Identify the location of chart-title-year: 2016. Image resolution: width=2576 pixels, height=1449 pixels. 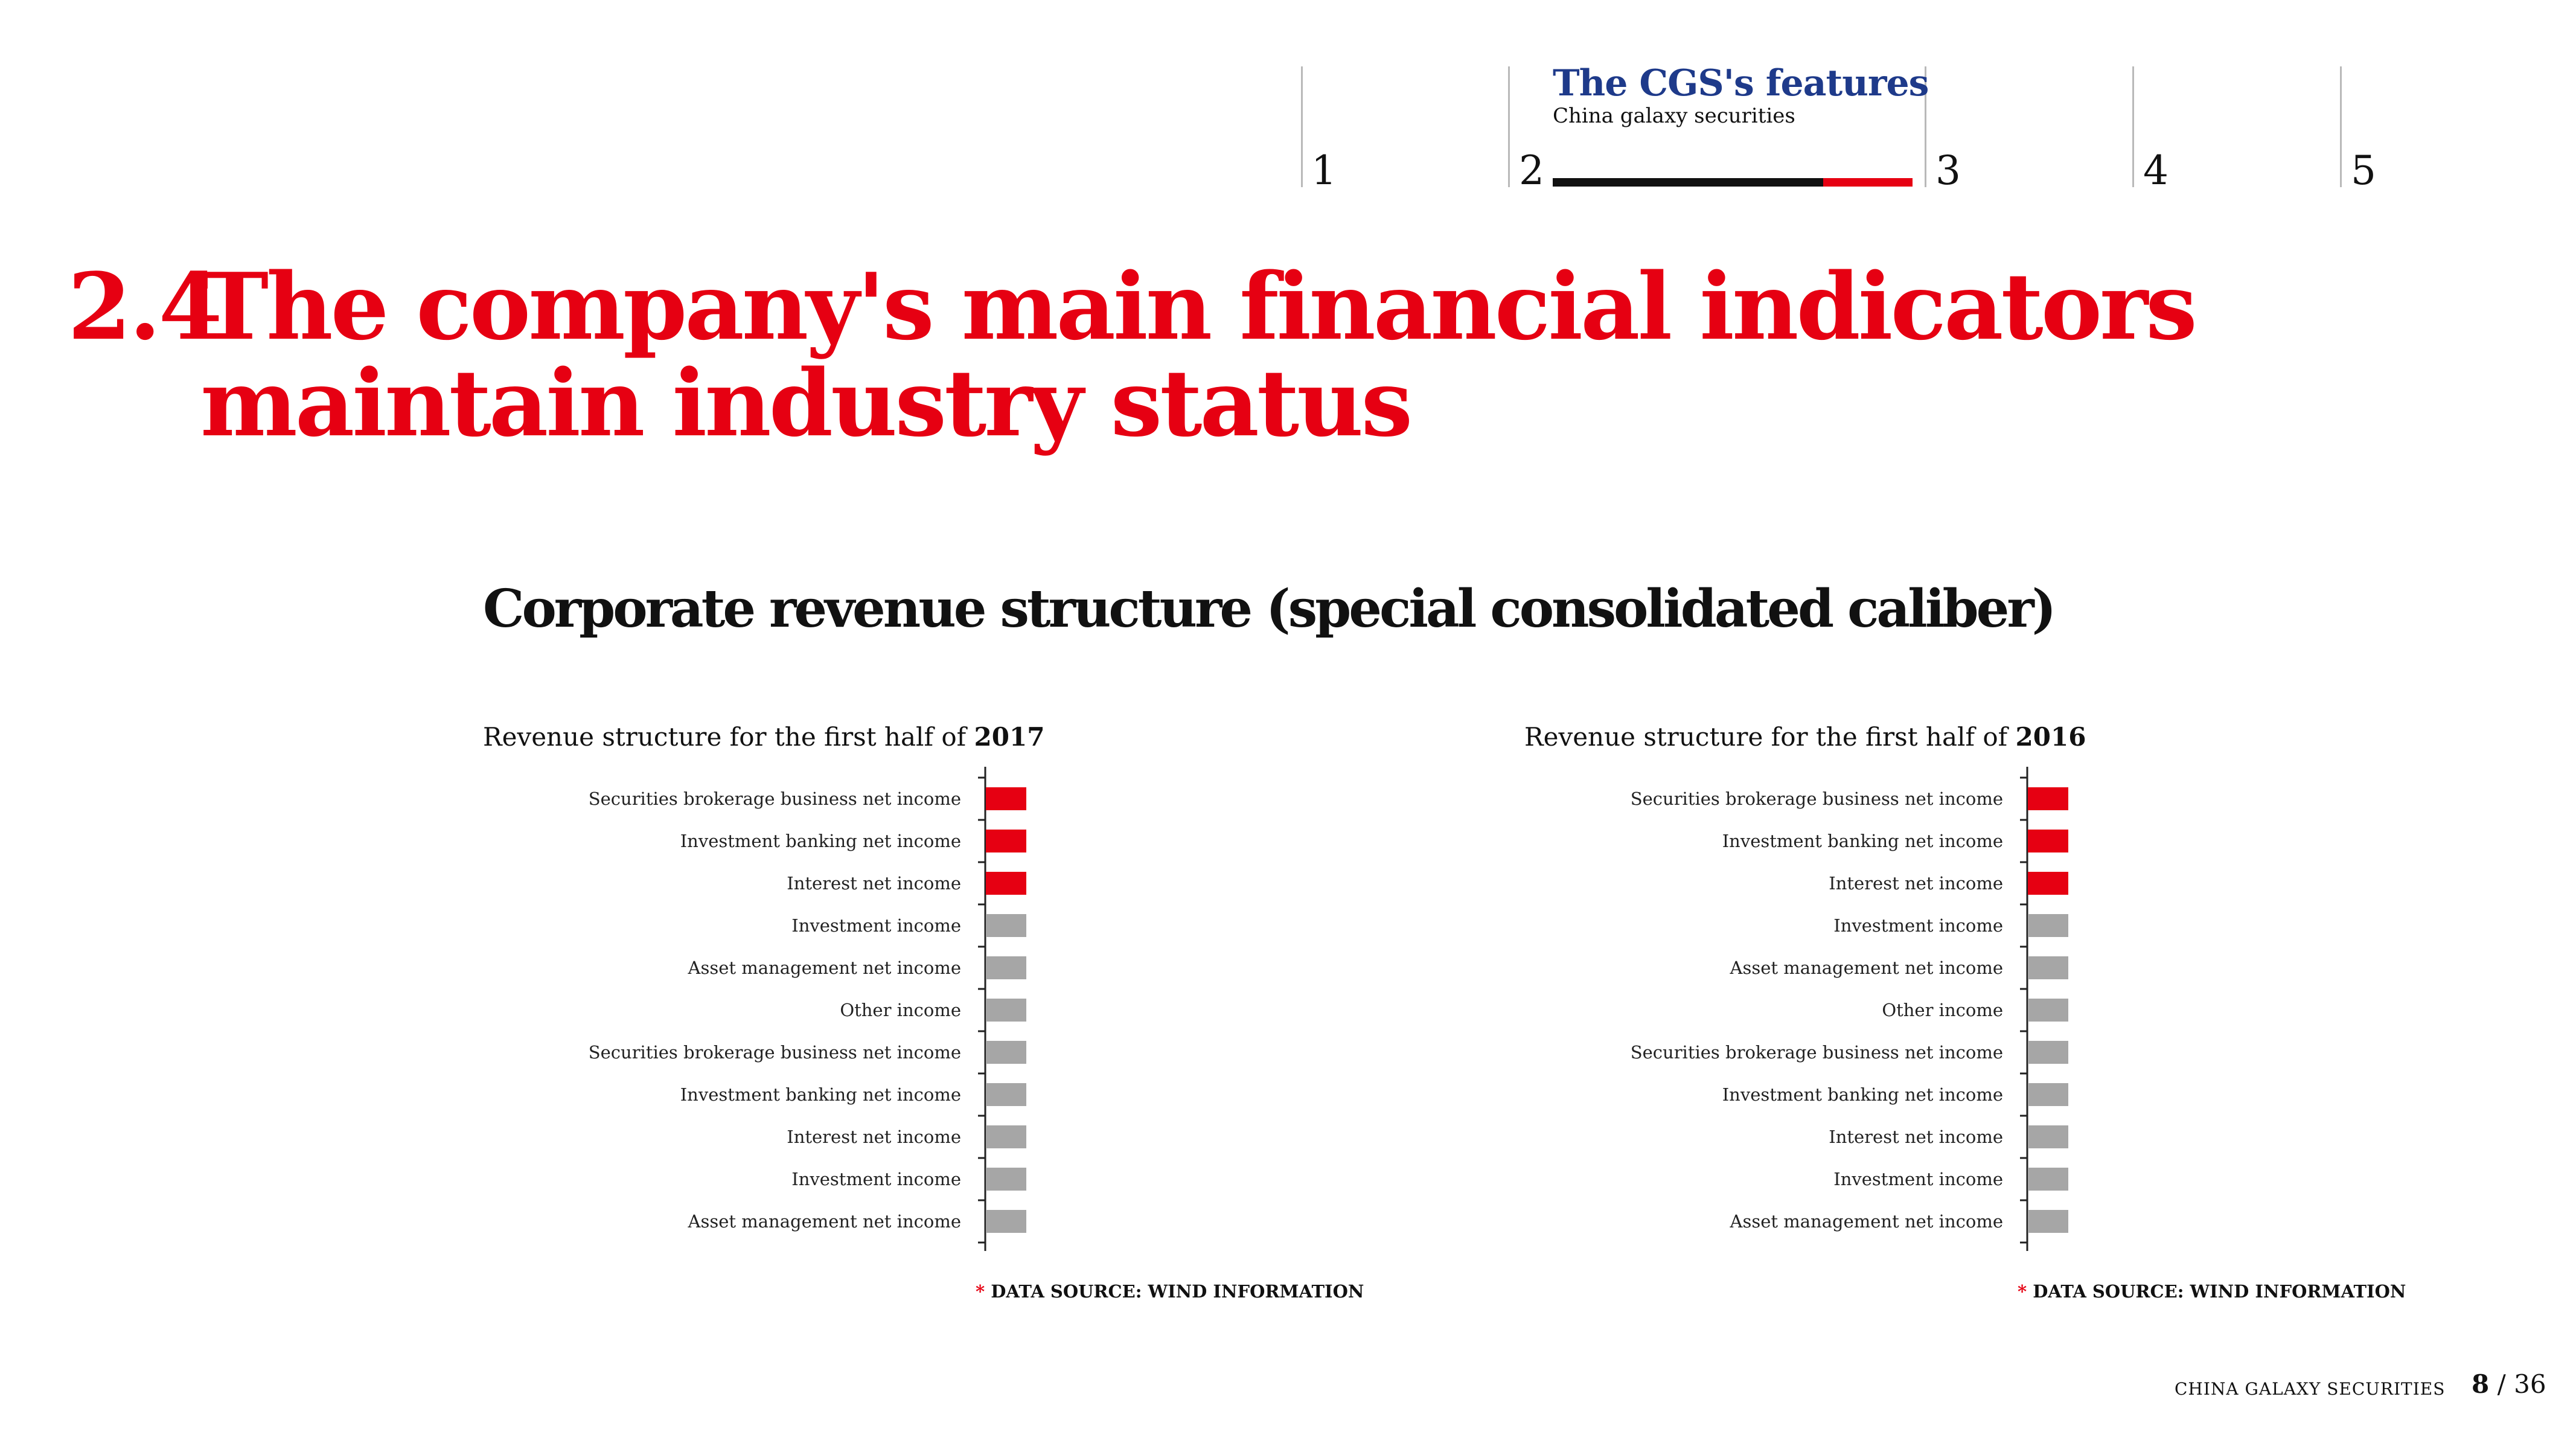
(2050, 737).